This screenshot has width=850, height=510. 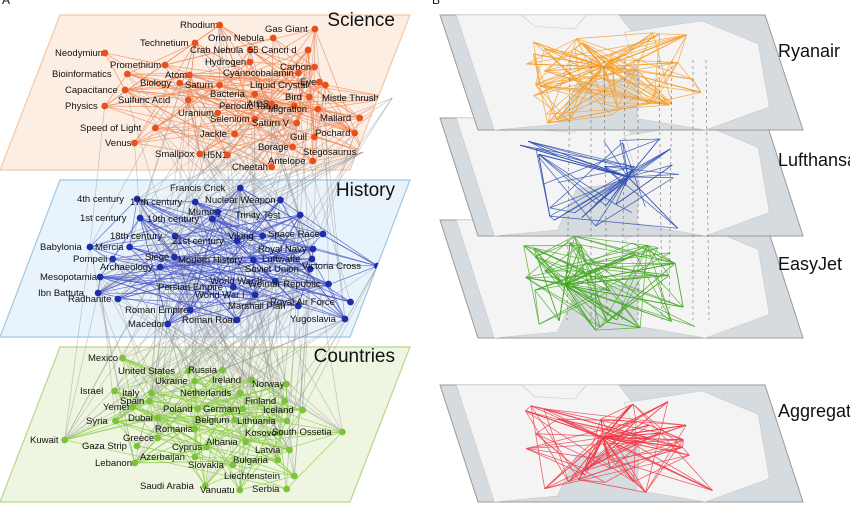 I want to click on node-kuwait, so click(x=64, y=440).